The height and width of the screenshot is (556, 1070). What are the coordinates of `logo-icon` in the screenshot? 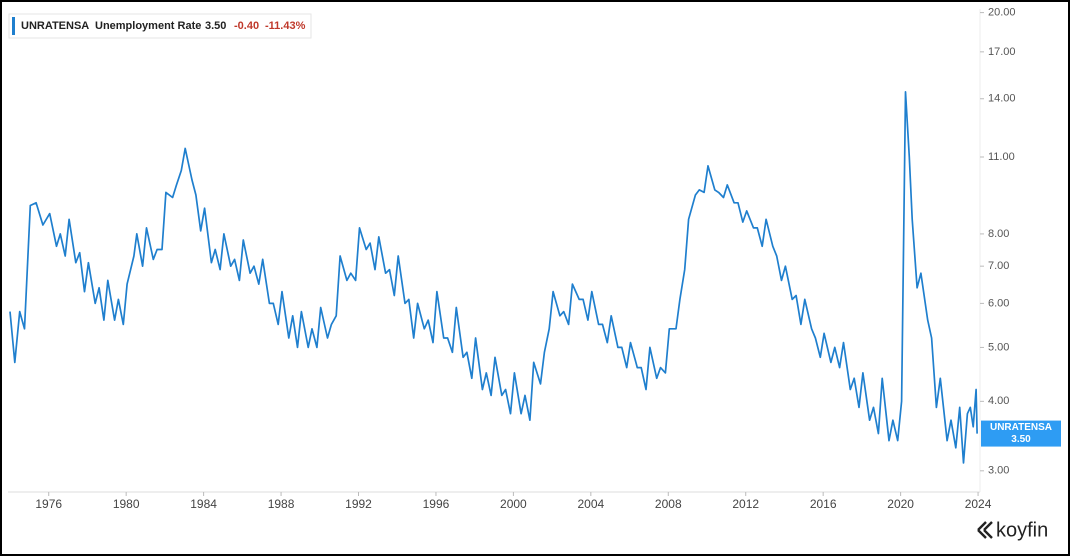 It's located at (985, 530).